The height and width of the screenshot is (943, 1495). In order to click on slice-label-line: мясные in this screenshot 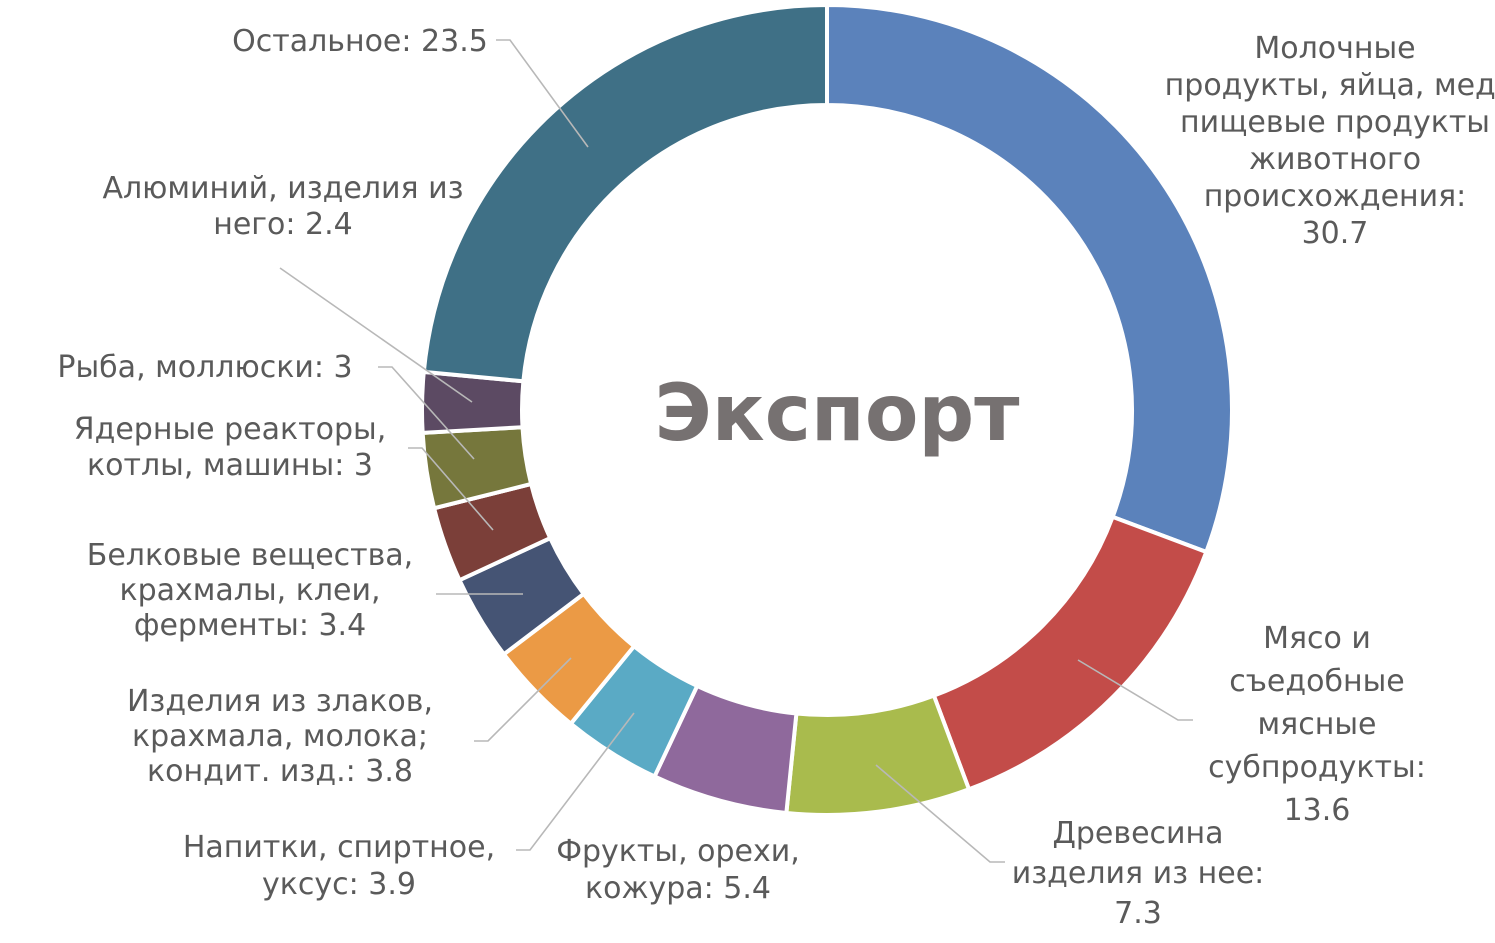, I will do `click(1317, 724)`.